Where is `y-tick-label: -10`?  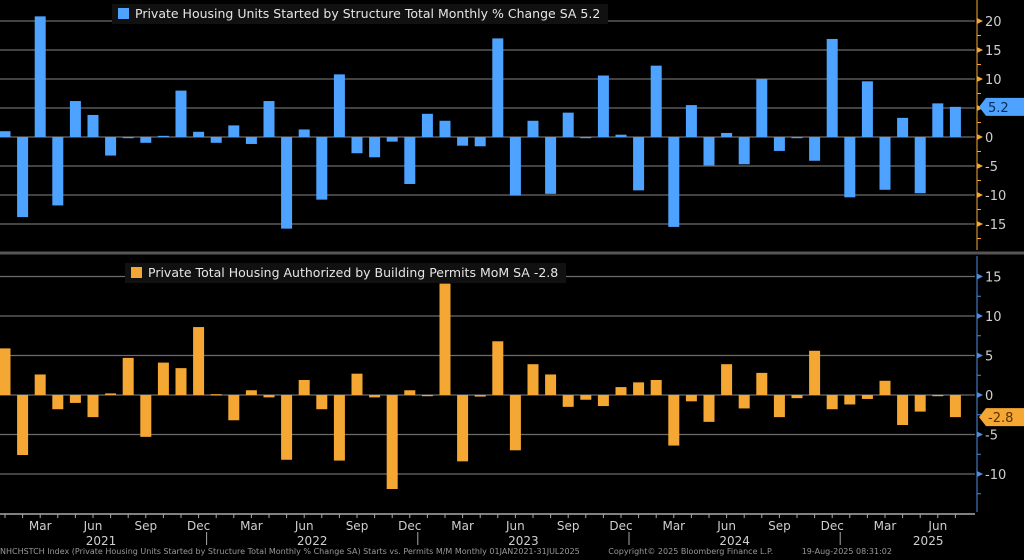
y-tick-label: -10 is located at coordinates (995, 475).